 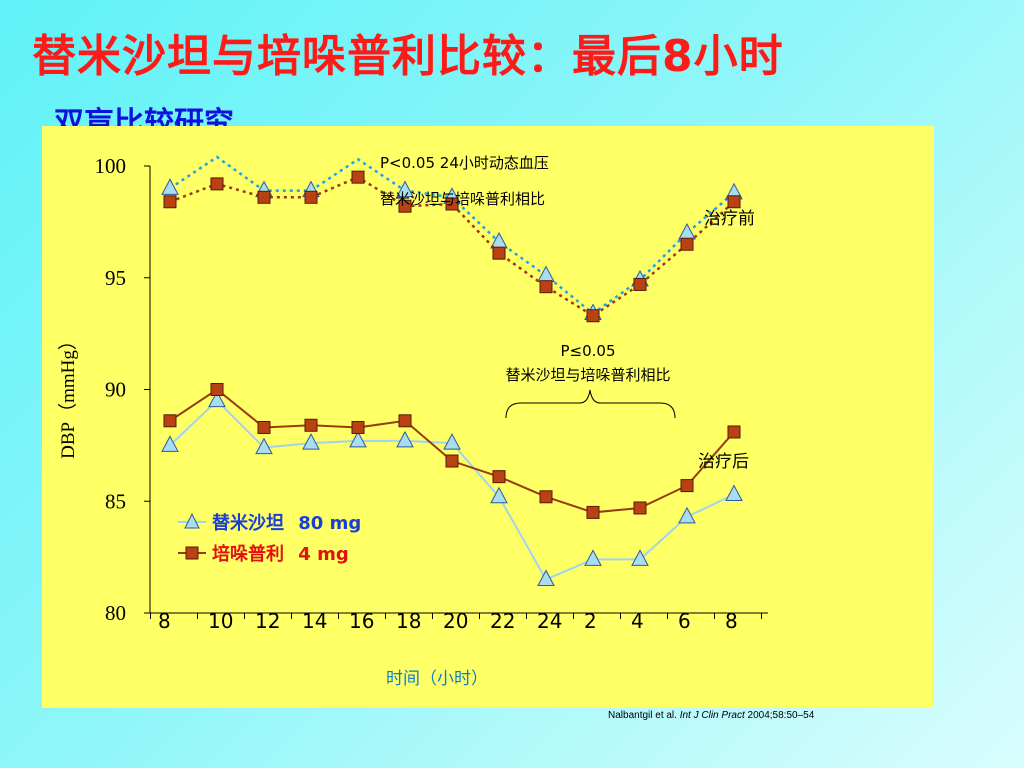 I want to click on x-tick-label: 2, so click(x=590, y=621).